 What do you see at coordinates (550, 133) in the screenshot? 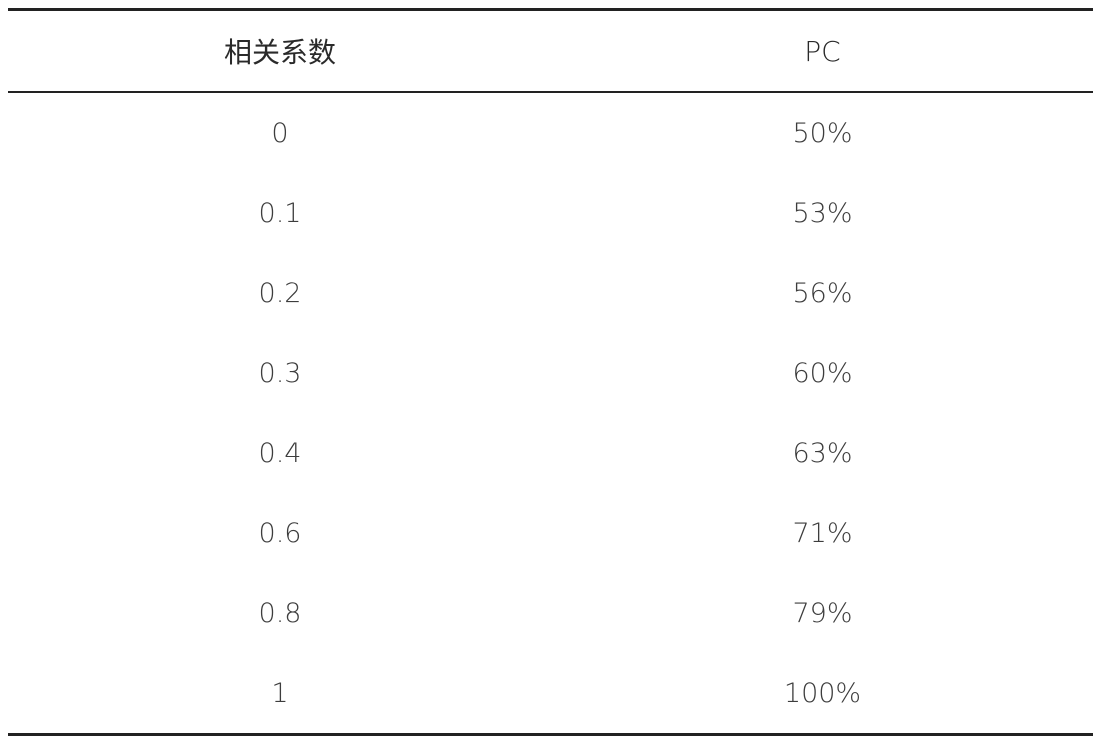
I see `table-row: 0 50%` at bounding box center [550, 133].